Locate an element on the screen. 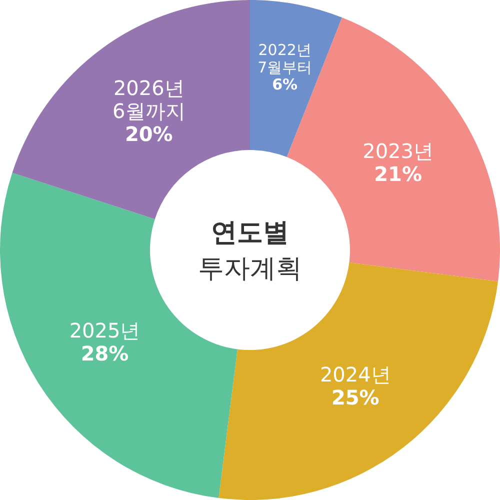 The height and width of the screenshot is (500, 500). slice-label: 2023년 is located at coordinates (398, 150).